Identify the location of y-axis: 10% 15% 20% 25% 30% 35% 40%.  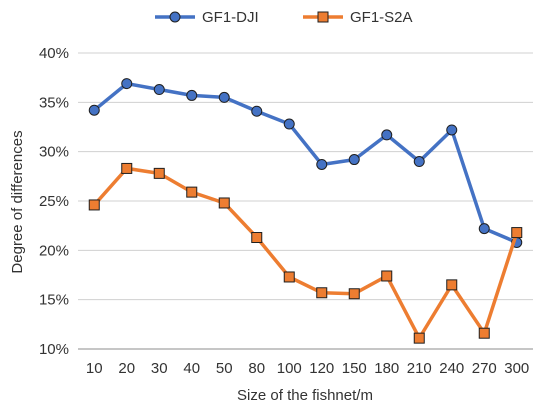
(54, 201).